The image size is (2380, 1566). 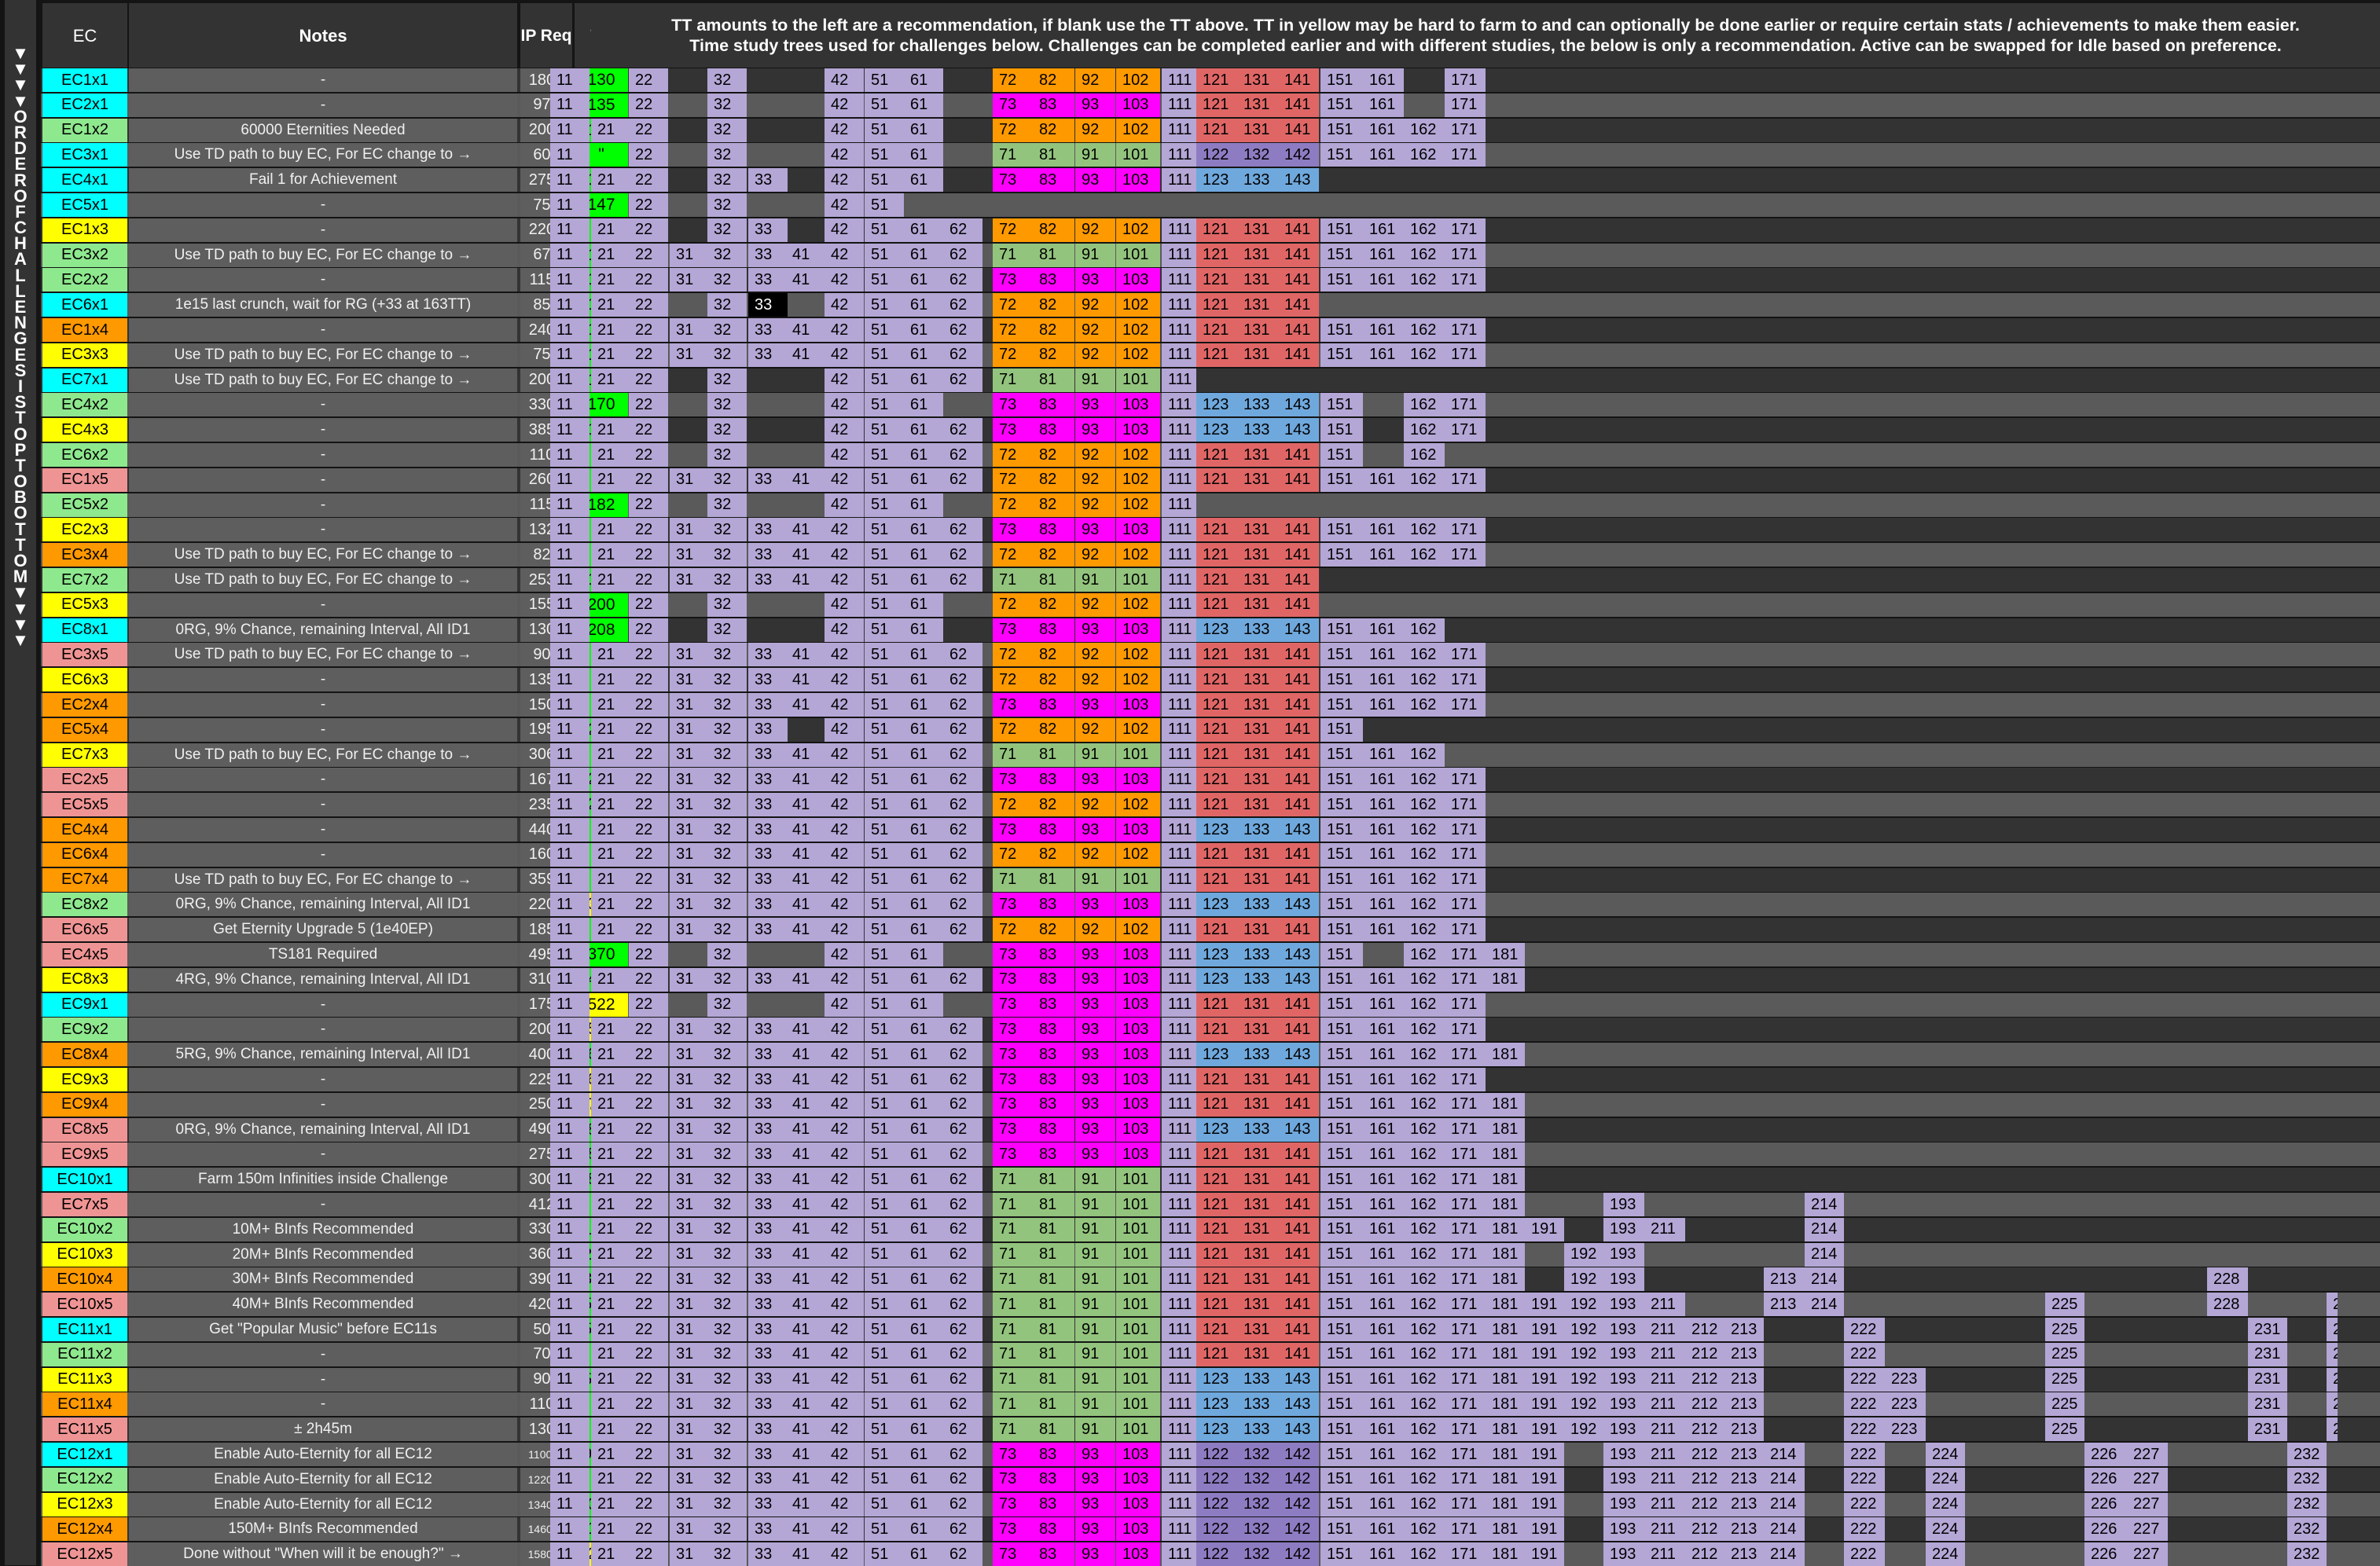 I want to click on study-cell: 111, so click(x=1179, y=729).